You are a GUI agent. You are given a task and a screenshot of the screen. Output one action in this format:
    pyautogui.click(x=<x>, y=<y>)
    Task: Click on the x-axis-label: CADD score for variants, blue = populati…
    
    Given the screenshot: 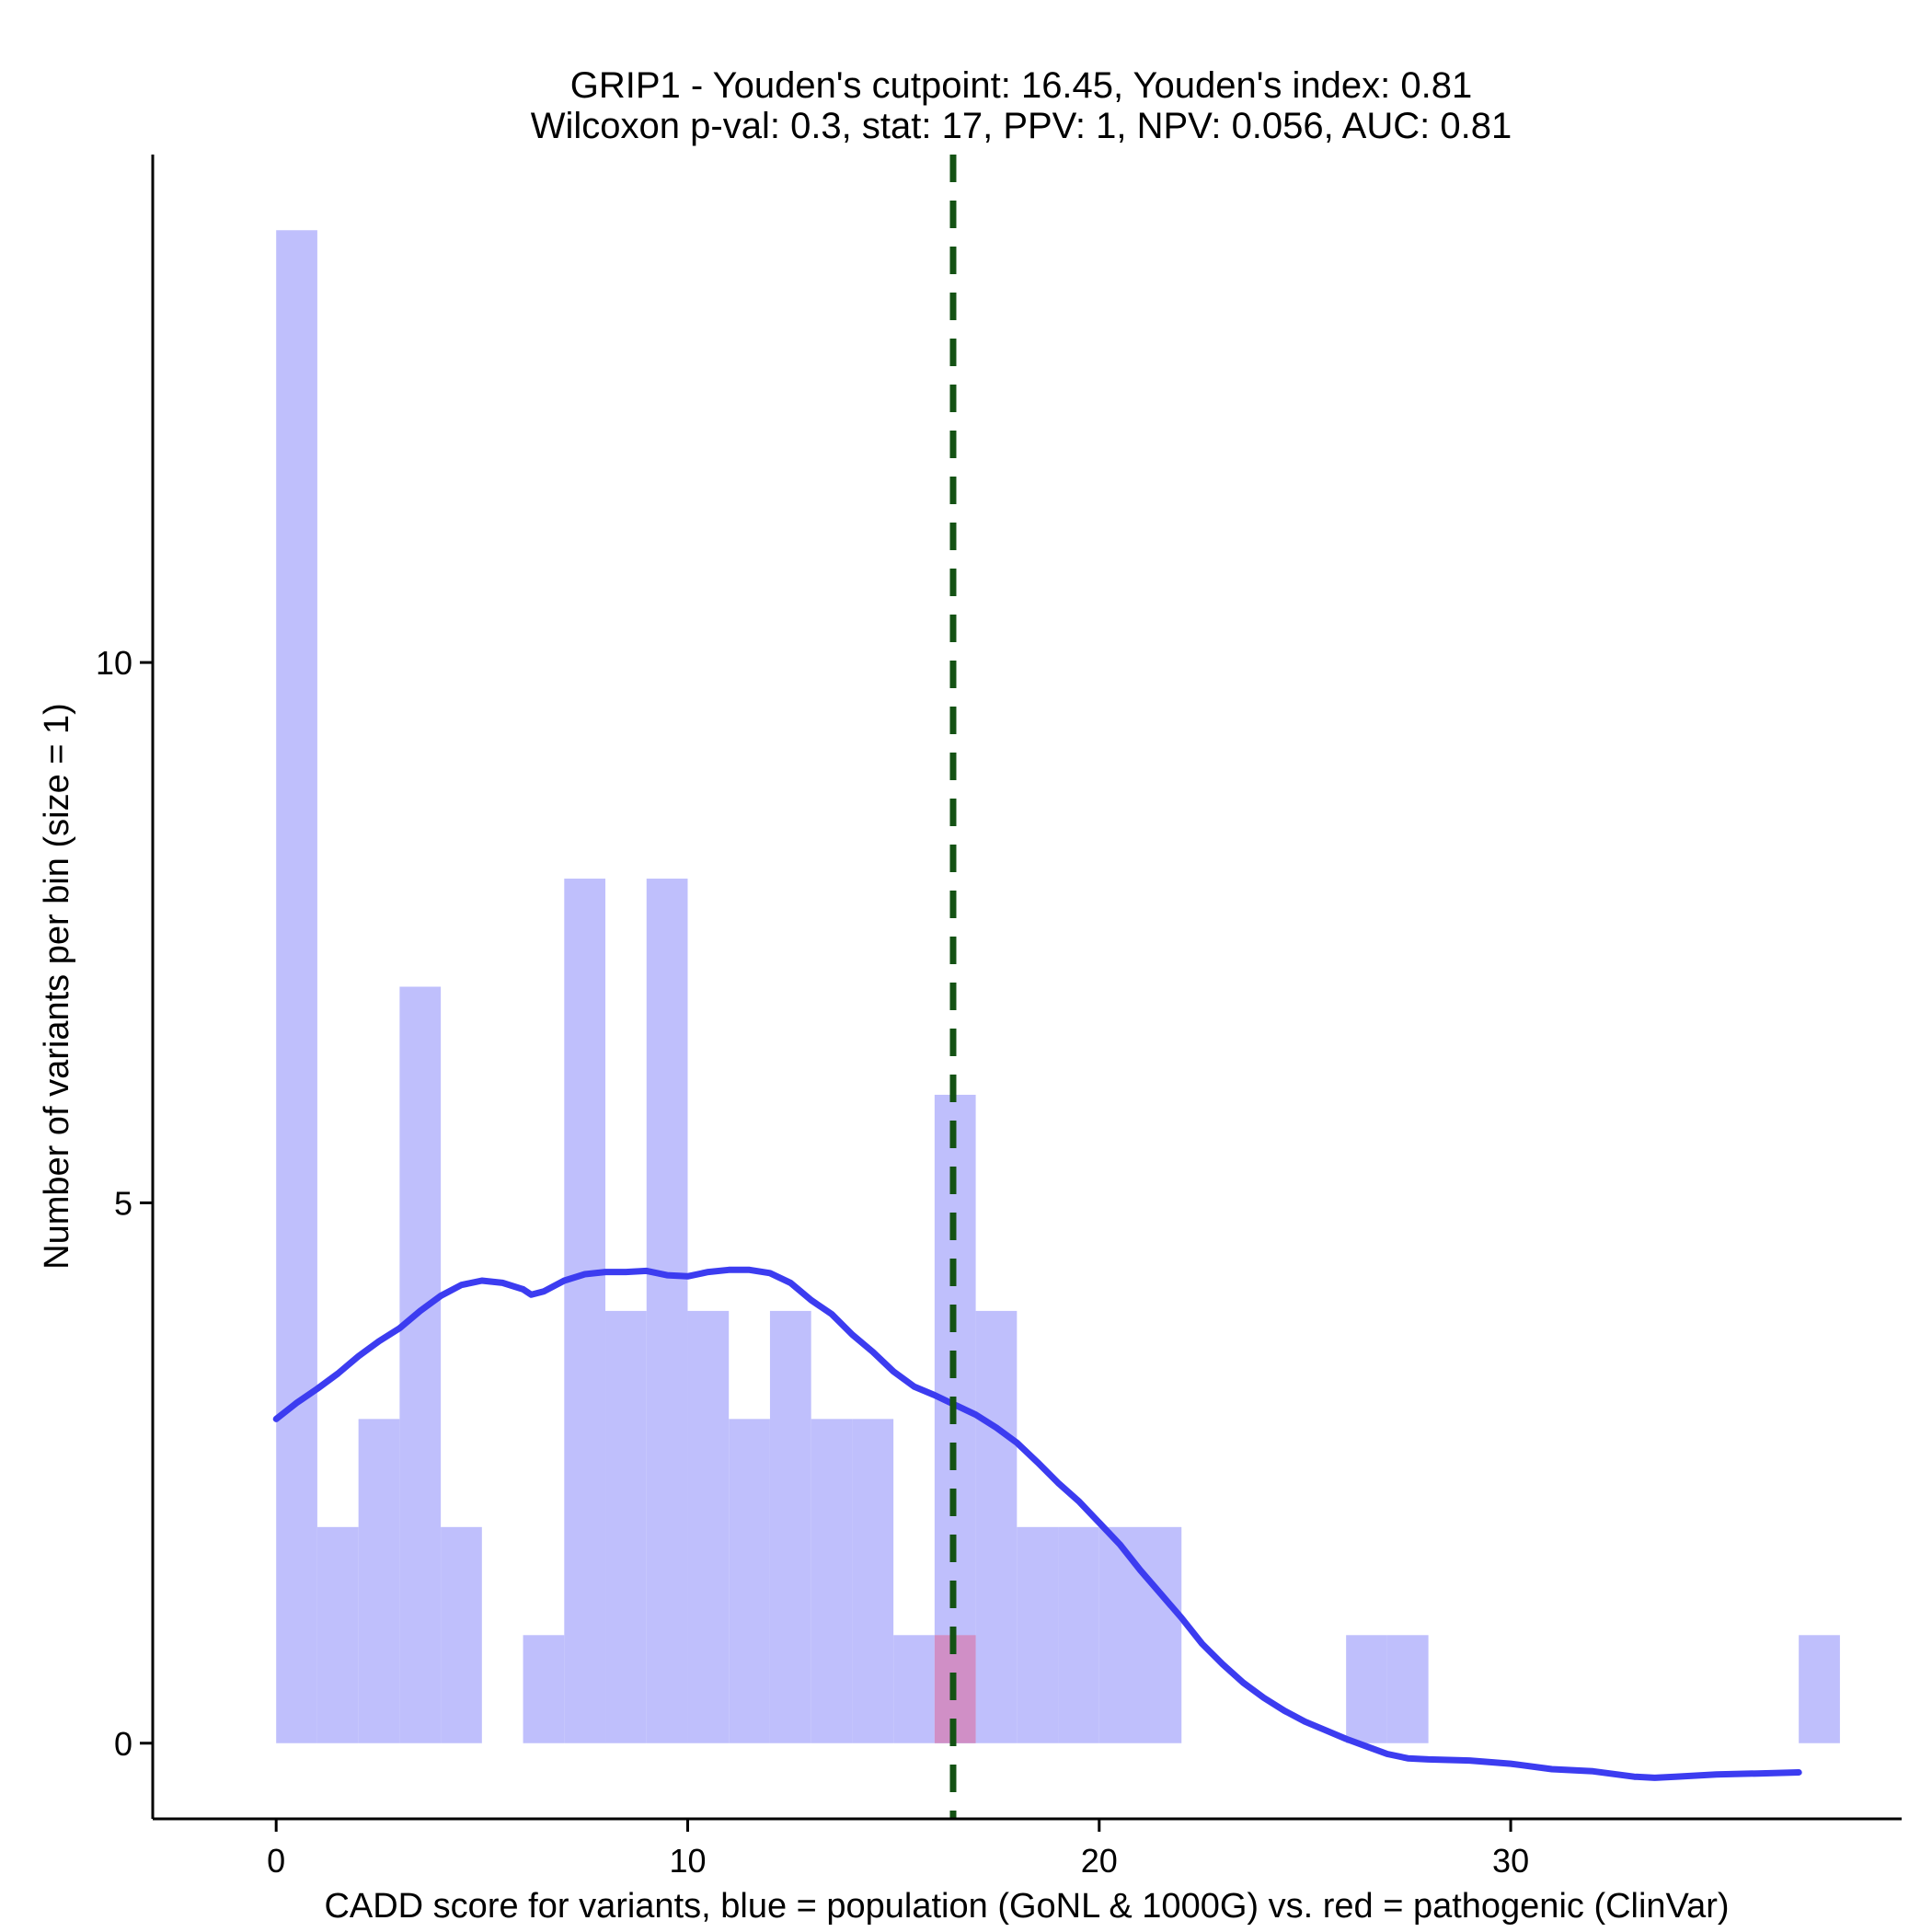 What is the action you would take?
    pyautogui.click(x=1026, y=1906)
    